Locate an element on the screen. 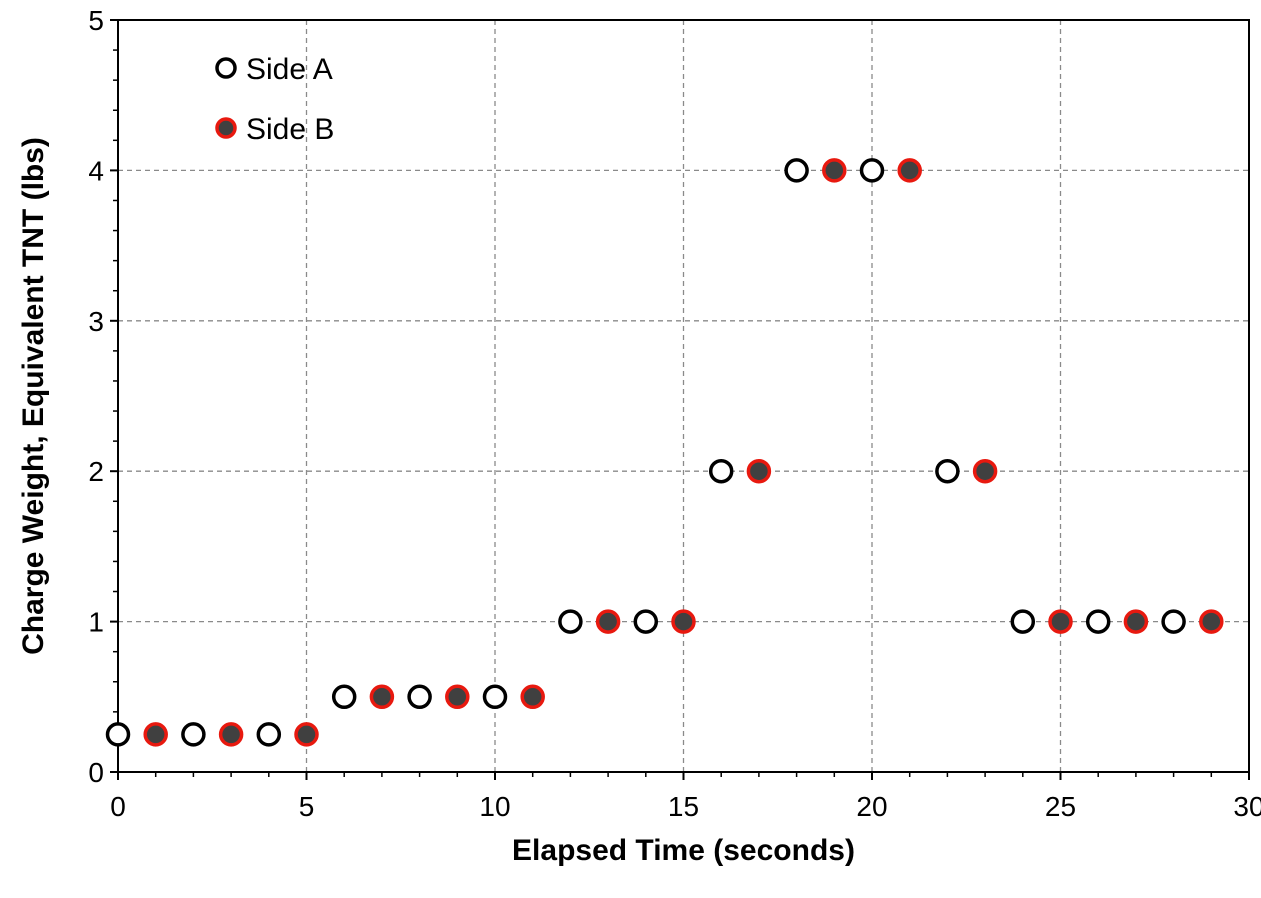  x-tick-label: 10 is located at coordinates (494, 806).